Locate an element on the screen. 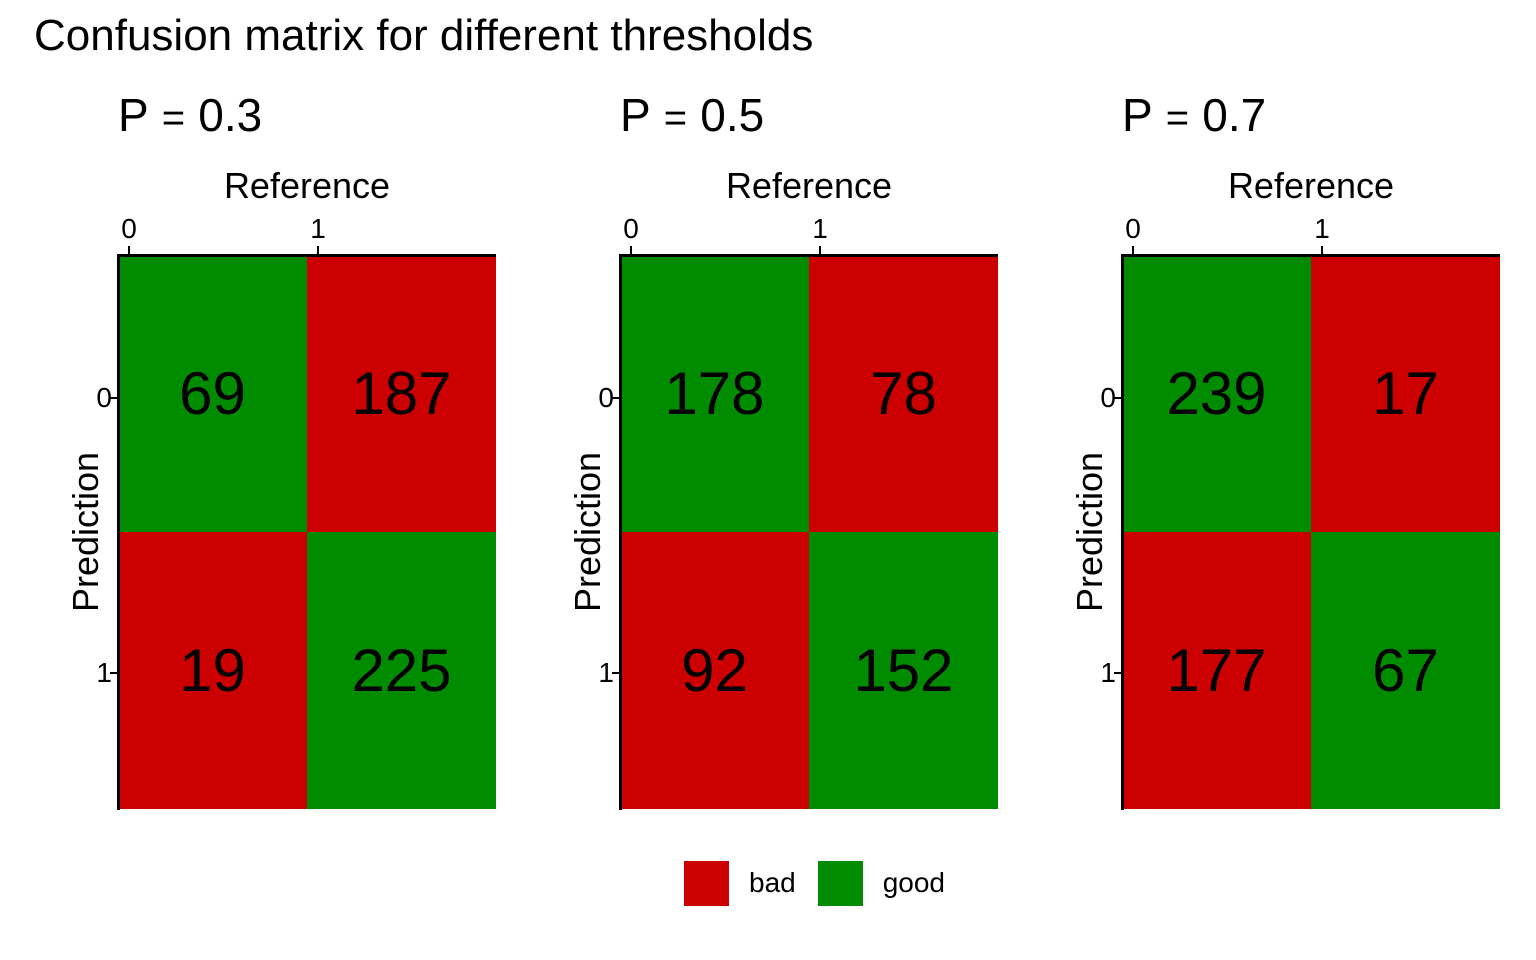 The image size is (1536, 960). panel-title-value: 0.7 is located at coordinates (1234, 115).